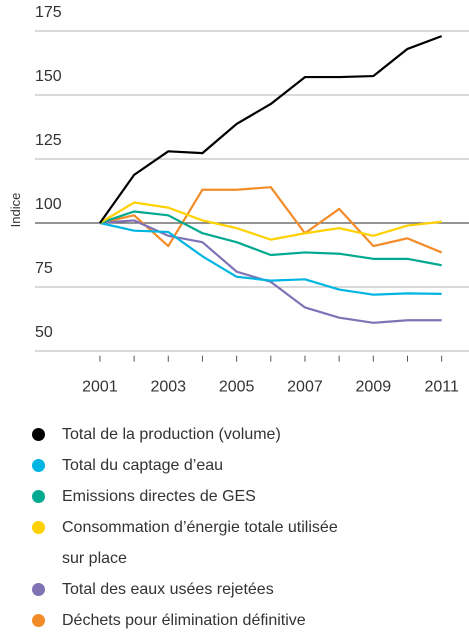 The height and width of the screenshot is (638, 469). What do you see at coordinates (48, 140) in the screenshot?
I see `y-tick-label: 125` at bounding box center [48, 140].